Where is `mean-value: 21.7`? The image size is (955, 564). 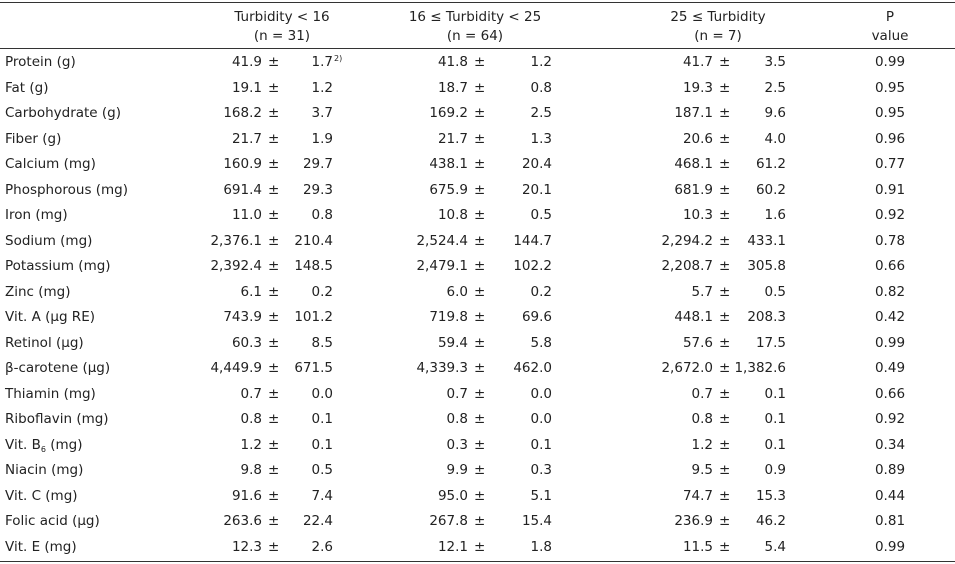 mean-value: 21.7 is located at coordinates (246, 138).